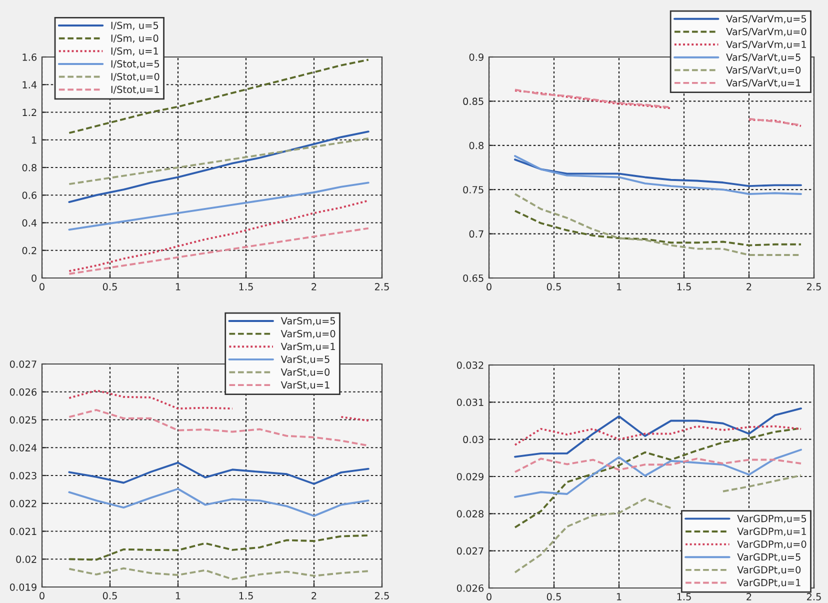 This screenshot has height=603, width=828. I want to click on legend-label: I/Stot,u=1, so click(135, 90).